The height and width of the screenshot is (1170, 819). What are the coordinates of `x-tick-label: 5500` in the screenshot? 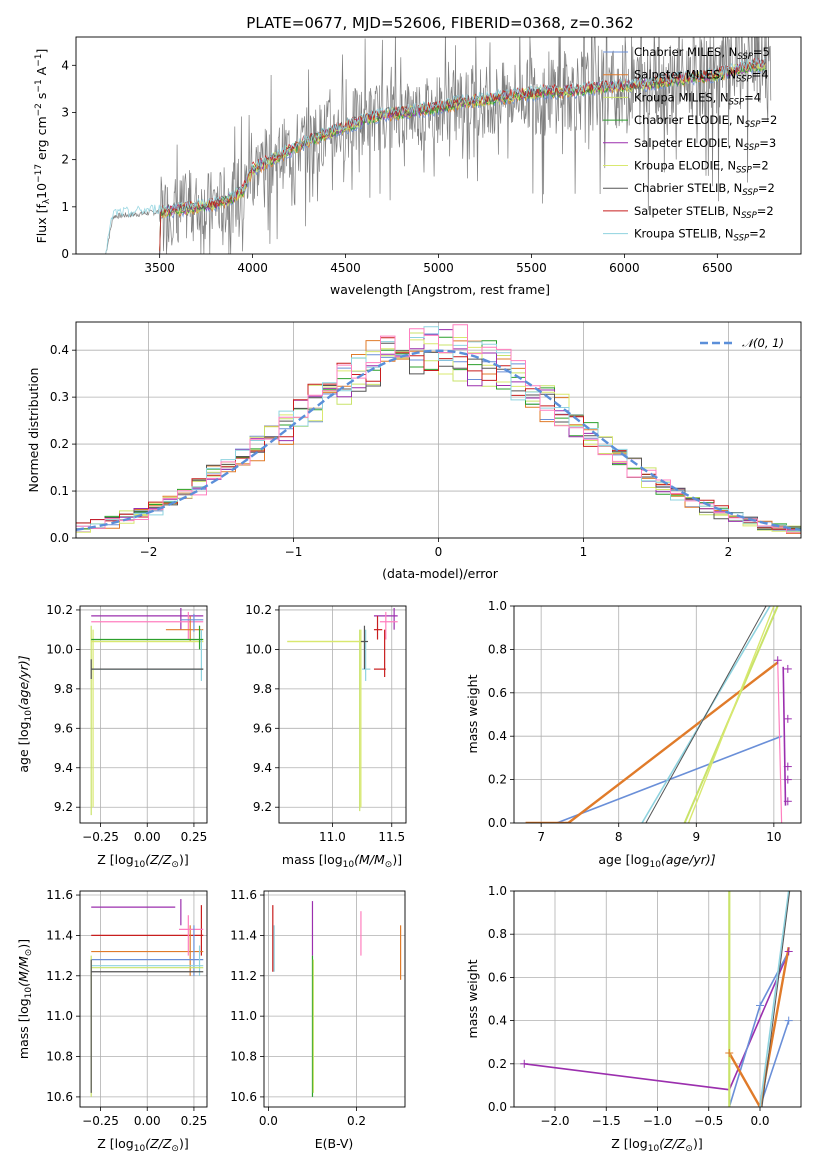 It's located at (531, 268).